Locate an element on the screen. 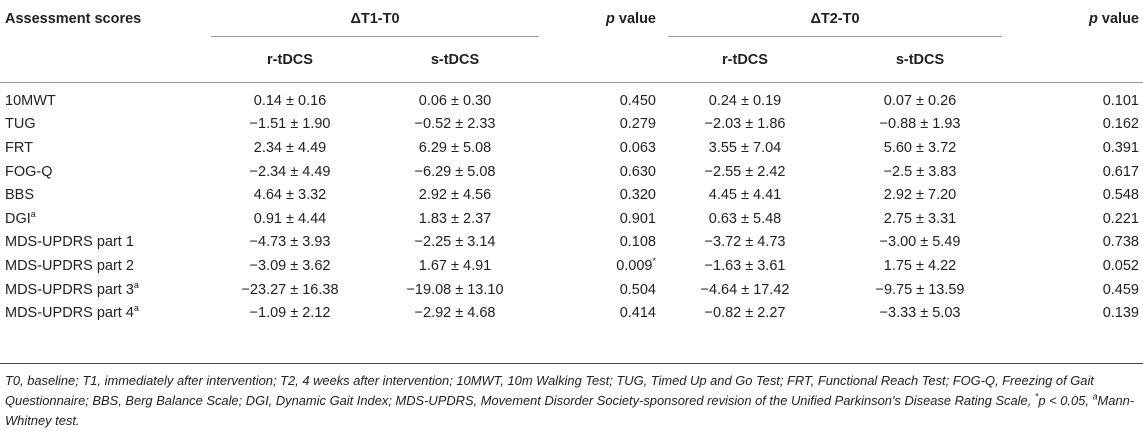 The height and width of the screenshot is (431, 1143). cell-p-value-2: 0.162 is located at coordinates (1076, 125).